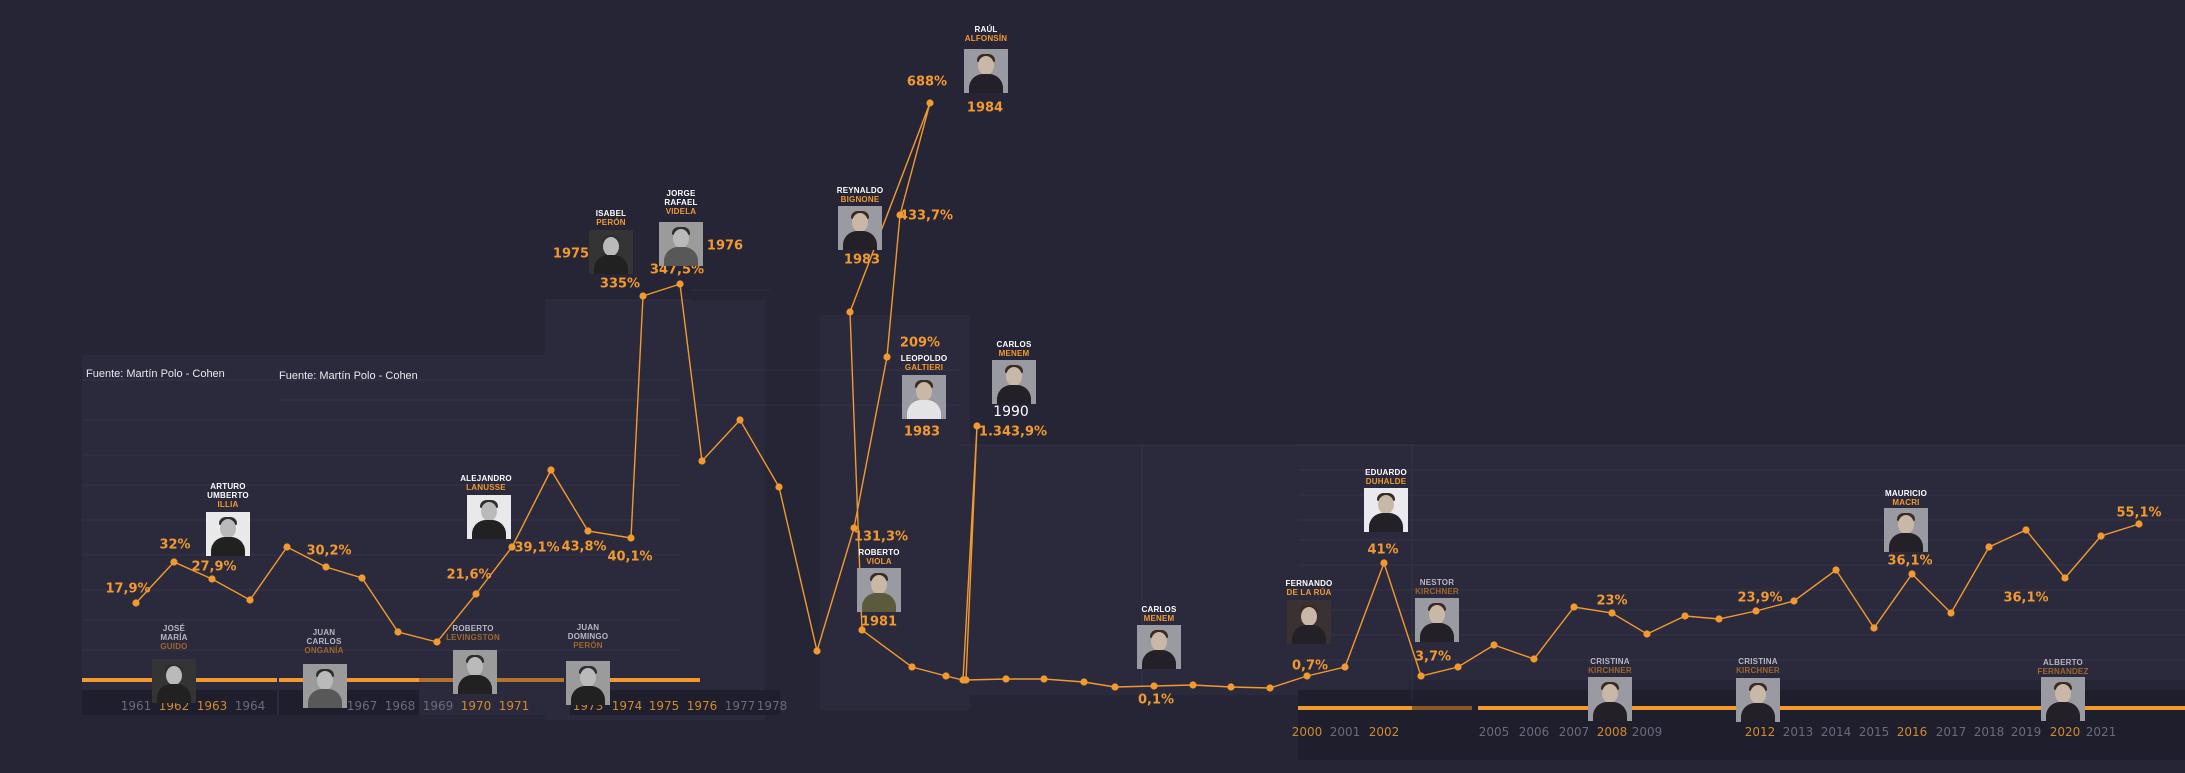 Image resolution: width=2185 pixels, height=773 pixels. What do you see at coordinates (1310, 666) in the screenshot?
I see `value-label: 0,7%` at bounding box center [1310, 666].